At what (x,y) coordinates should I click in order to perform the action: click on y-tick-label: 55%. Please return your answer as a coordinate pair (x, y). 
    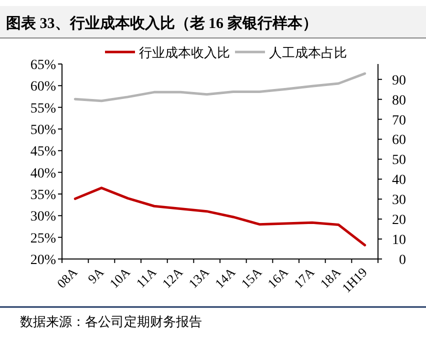
    Looking at the image, I should click on (43, 108).